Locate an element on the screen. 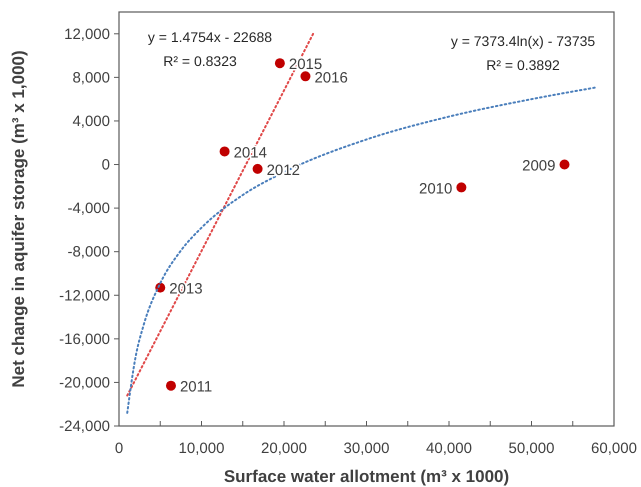  x-tick-label: 30,000 is located at coordinates (367, 448).